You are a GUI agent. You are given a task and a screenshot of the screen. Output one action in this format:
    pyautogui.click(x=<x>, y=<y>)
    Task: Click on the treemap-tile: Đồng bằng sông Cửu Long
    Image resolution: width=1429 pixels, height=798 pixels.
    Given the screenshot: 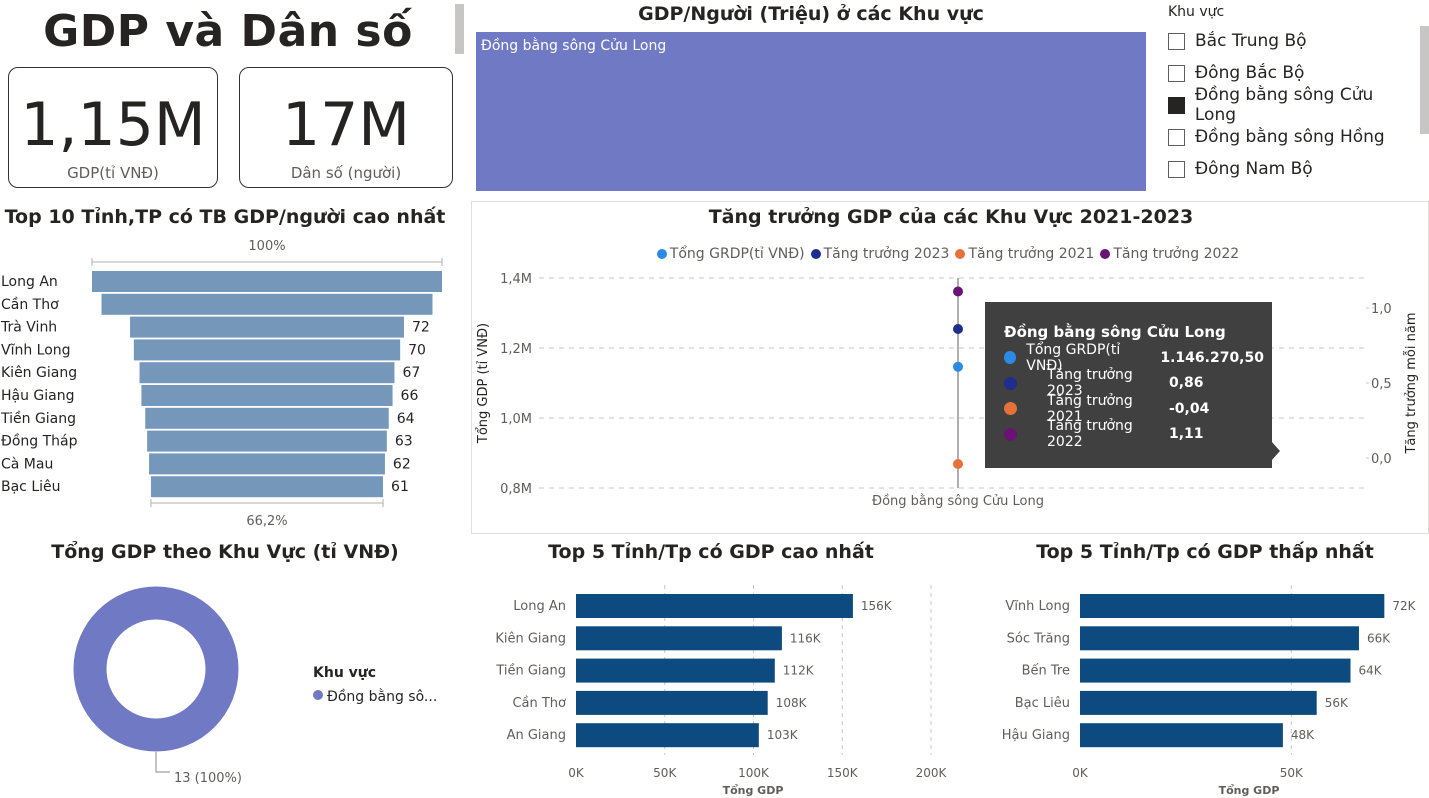 What is the action you would take?
    pyautogui.click(x=811, y=111)
    